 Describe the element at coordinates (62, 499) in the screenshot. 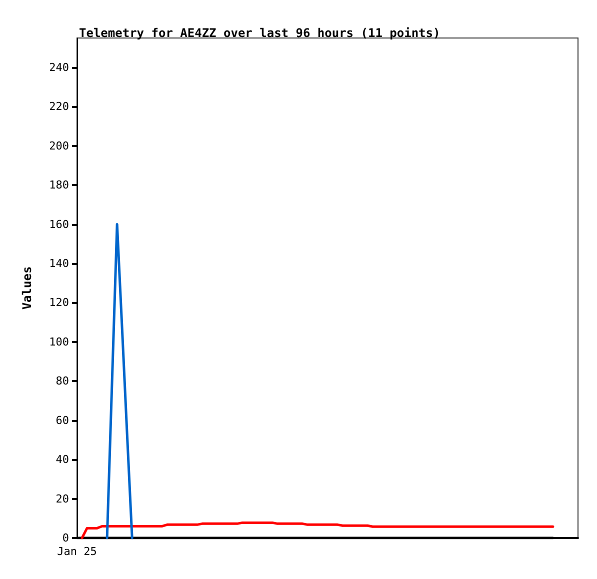

I see `y-tick-label: 20` at that location.